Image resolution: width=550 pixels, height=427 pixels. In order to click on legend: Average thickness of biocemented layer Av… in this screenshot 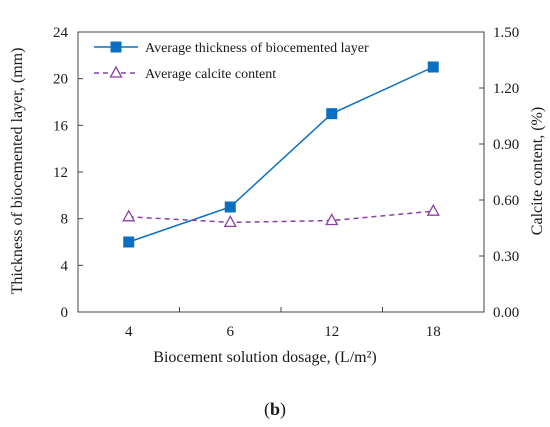, I will do `click(231, 61)`.